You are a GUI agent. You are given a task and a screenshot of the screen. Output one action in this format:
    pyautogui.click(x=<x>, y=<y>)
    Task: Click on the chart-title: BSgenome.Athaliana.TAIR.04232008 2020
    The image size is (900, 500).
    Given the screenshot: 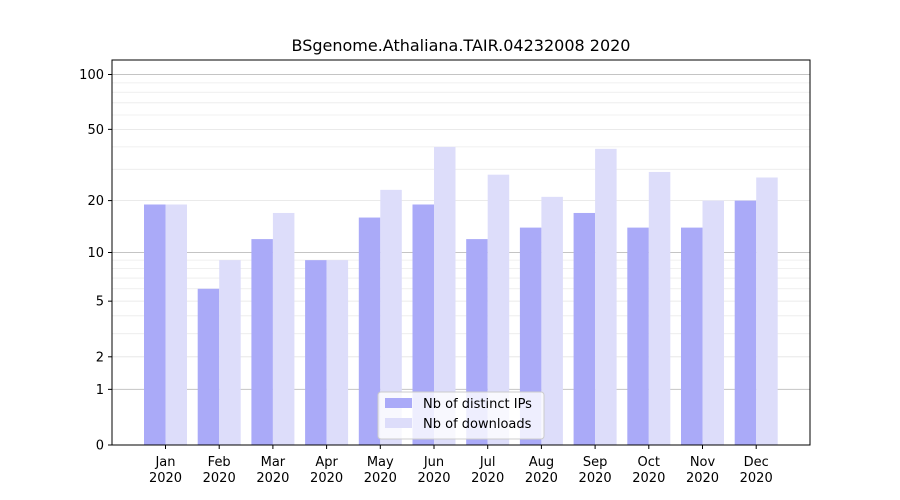 What is the action you would take?
    pyautogui.click(x=461, y=45)
    